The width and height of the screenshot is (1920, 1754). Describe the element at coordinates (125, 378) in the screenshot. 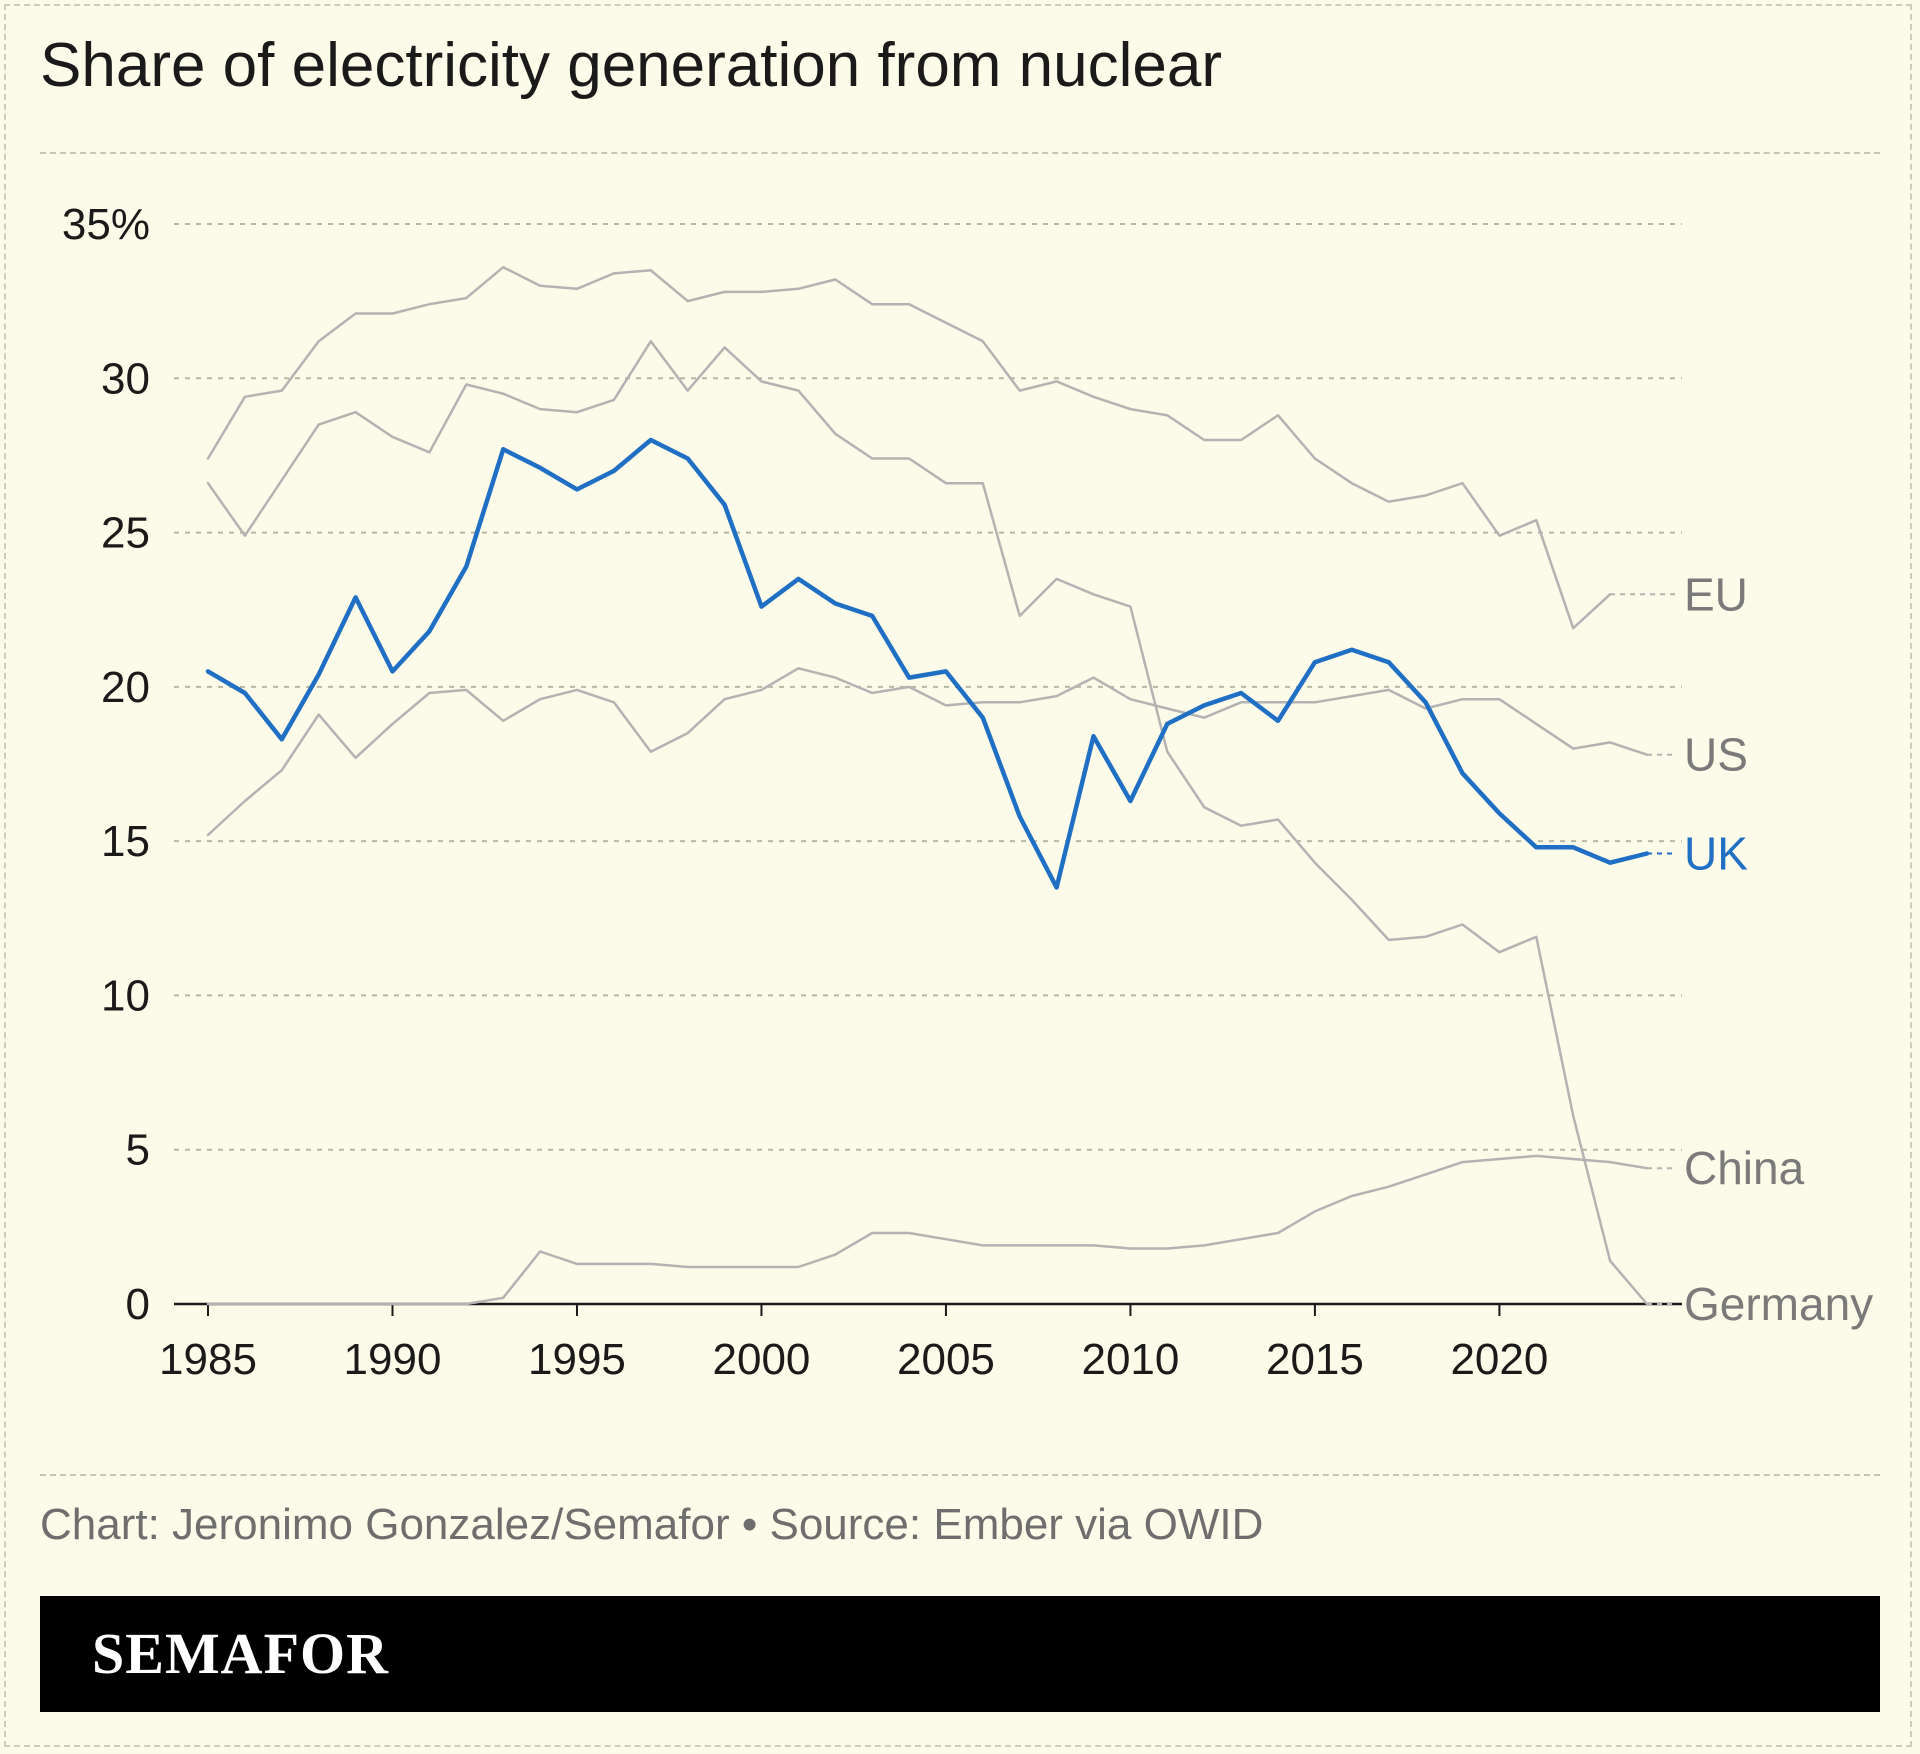

I see `y-tick-label: 30` at that location.